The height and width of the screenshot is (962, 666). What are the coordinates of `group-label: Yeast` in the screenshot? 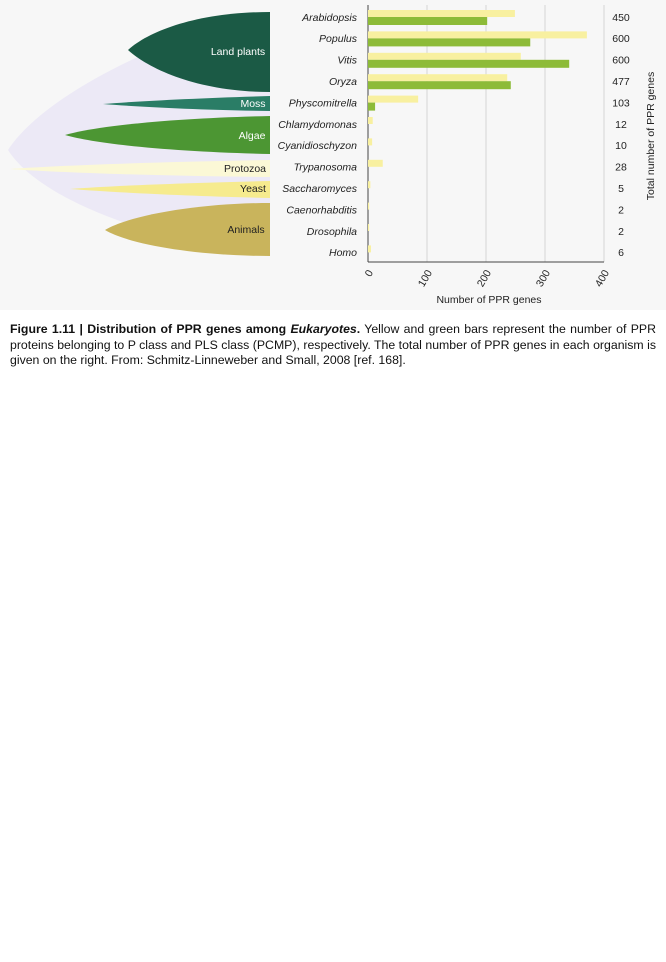 It's located at (253, 189).